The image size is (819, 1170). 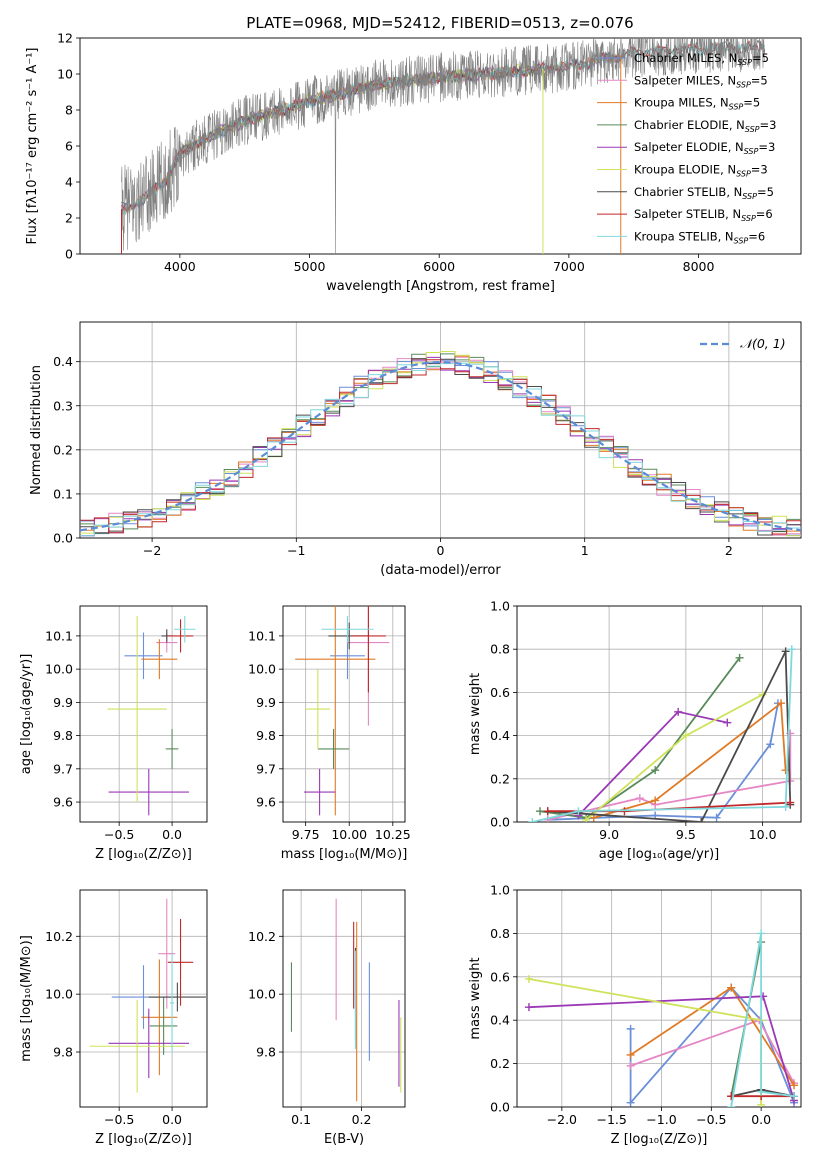 What do you see at coordinates (152, 550) in the screenshot?
I see `x-tick-label: −2` at bounding box center [152, 550].